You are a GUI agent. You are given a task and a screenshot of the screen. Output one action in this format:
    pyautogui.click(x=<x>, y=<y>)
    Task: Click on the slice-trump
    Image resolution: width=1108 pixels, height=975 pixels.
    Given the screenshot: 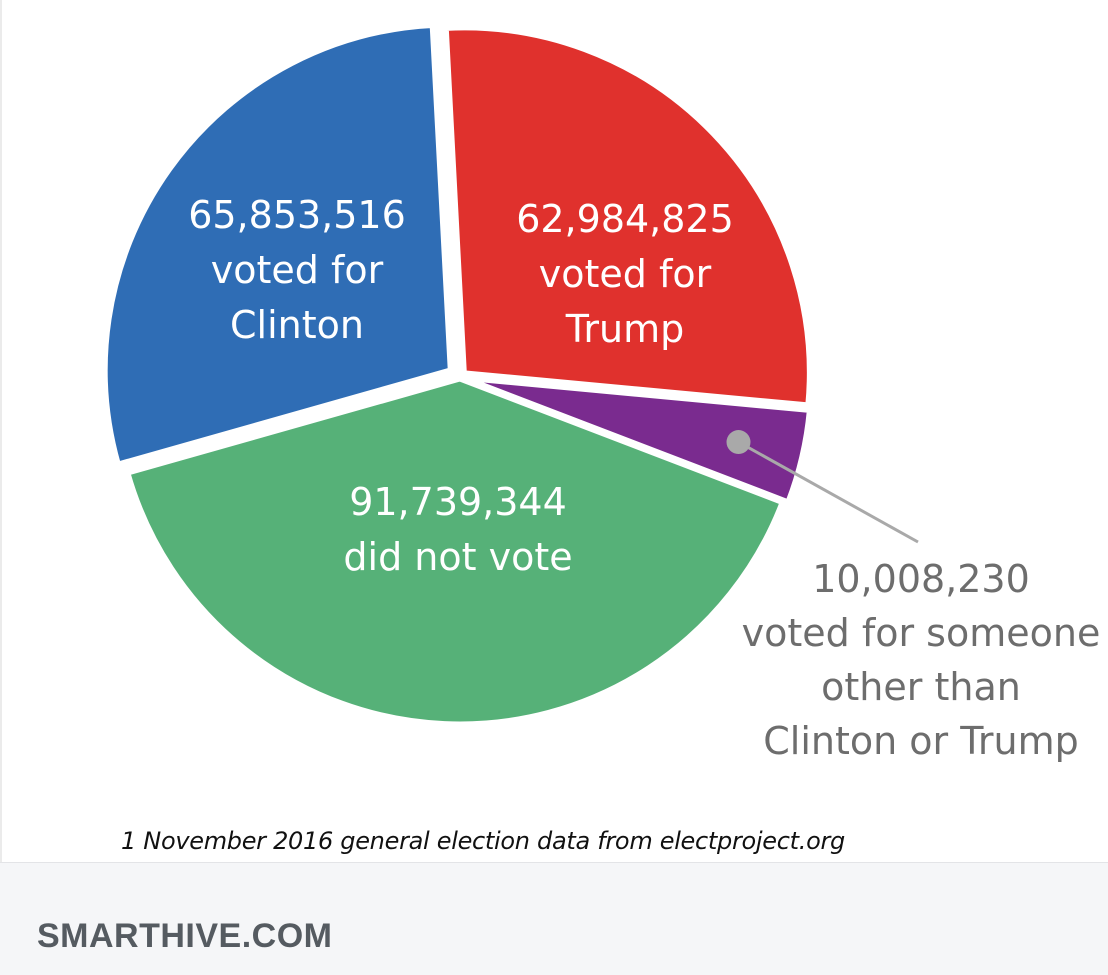 What is the action you would take?
    pyautogui.click(x=627, y=216)
    